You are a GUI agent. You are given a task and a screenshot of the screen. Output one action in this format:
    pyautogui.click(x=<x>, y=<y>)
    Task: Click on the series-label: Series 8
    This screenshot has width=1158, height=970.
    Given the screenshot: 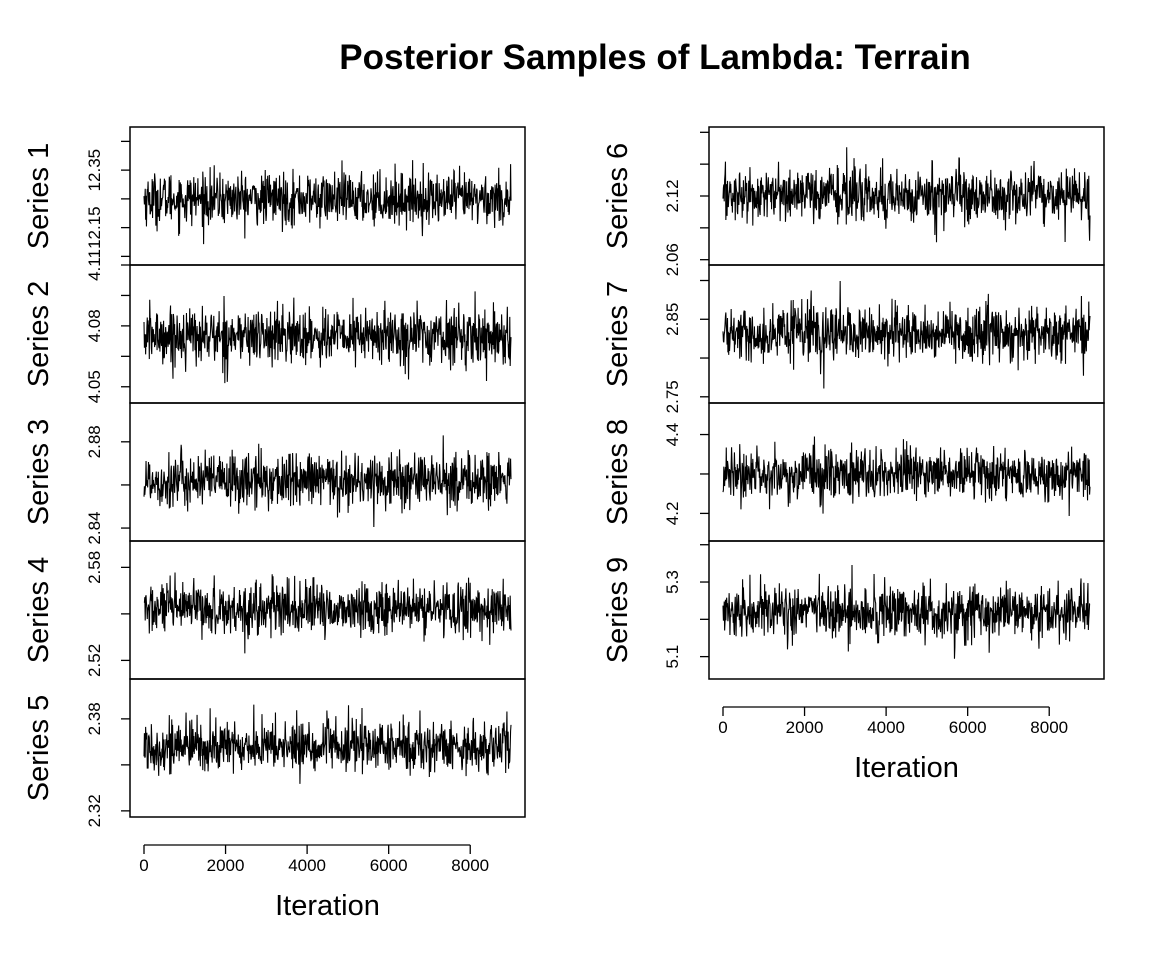 What is the action you would take?
    pyautogui.click(x=618, y=472)
    